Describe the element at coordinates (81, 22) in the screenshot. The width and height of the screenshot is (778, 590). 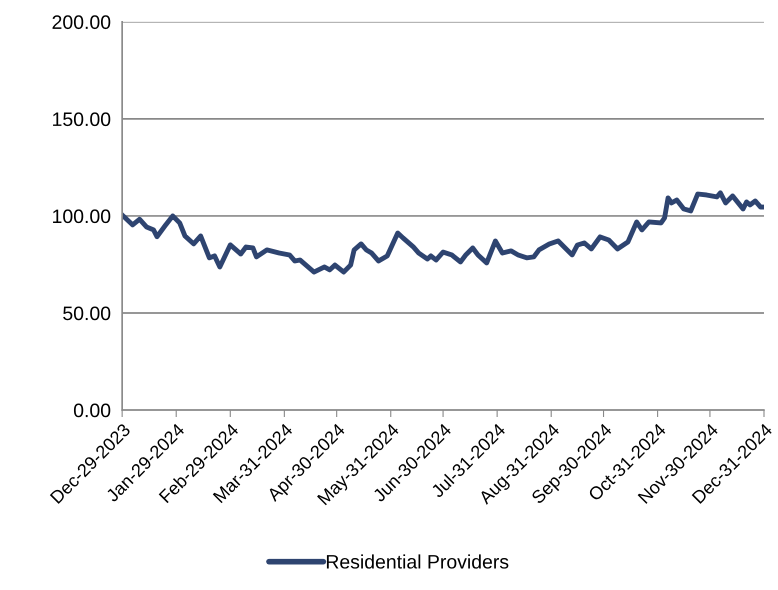
I see `y-tick-label: 200.00` at that location.